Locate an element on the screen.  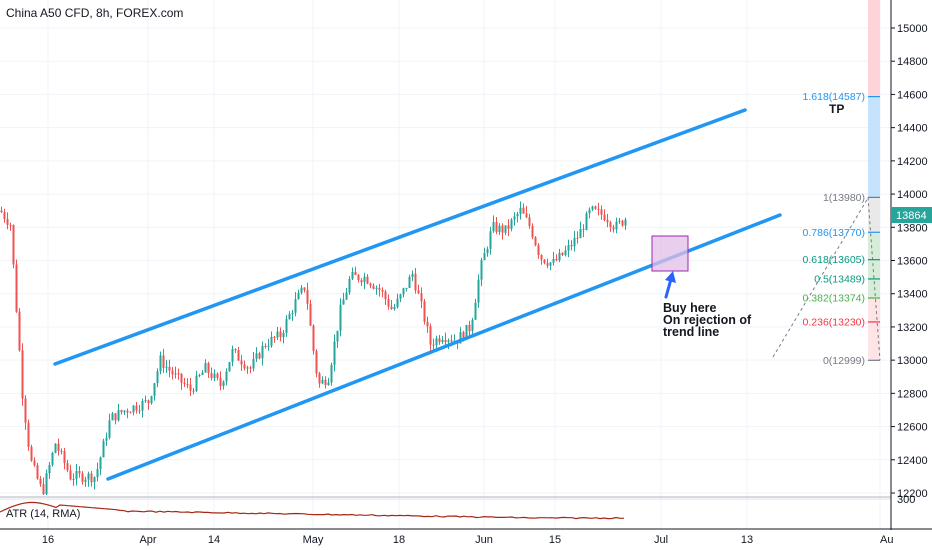
price-tick-label: 13400 is located at coordinates (912, 295).